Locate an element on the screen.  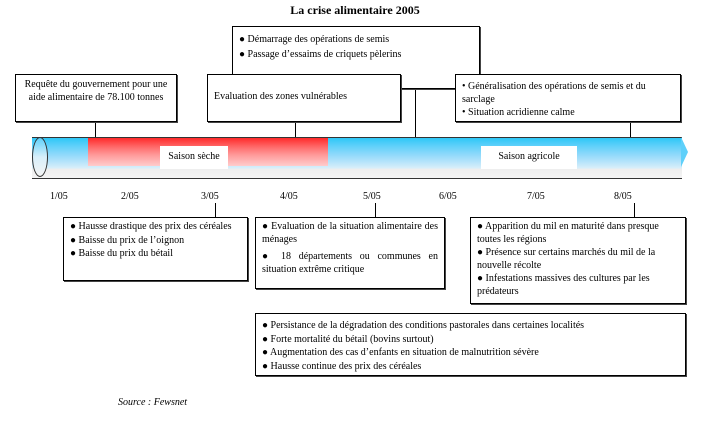
month-label: 5/05 is located at coordinates (372, 196).